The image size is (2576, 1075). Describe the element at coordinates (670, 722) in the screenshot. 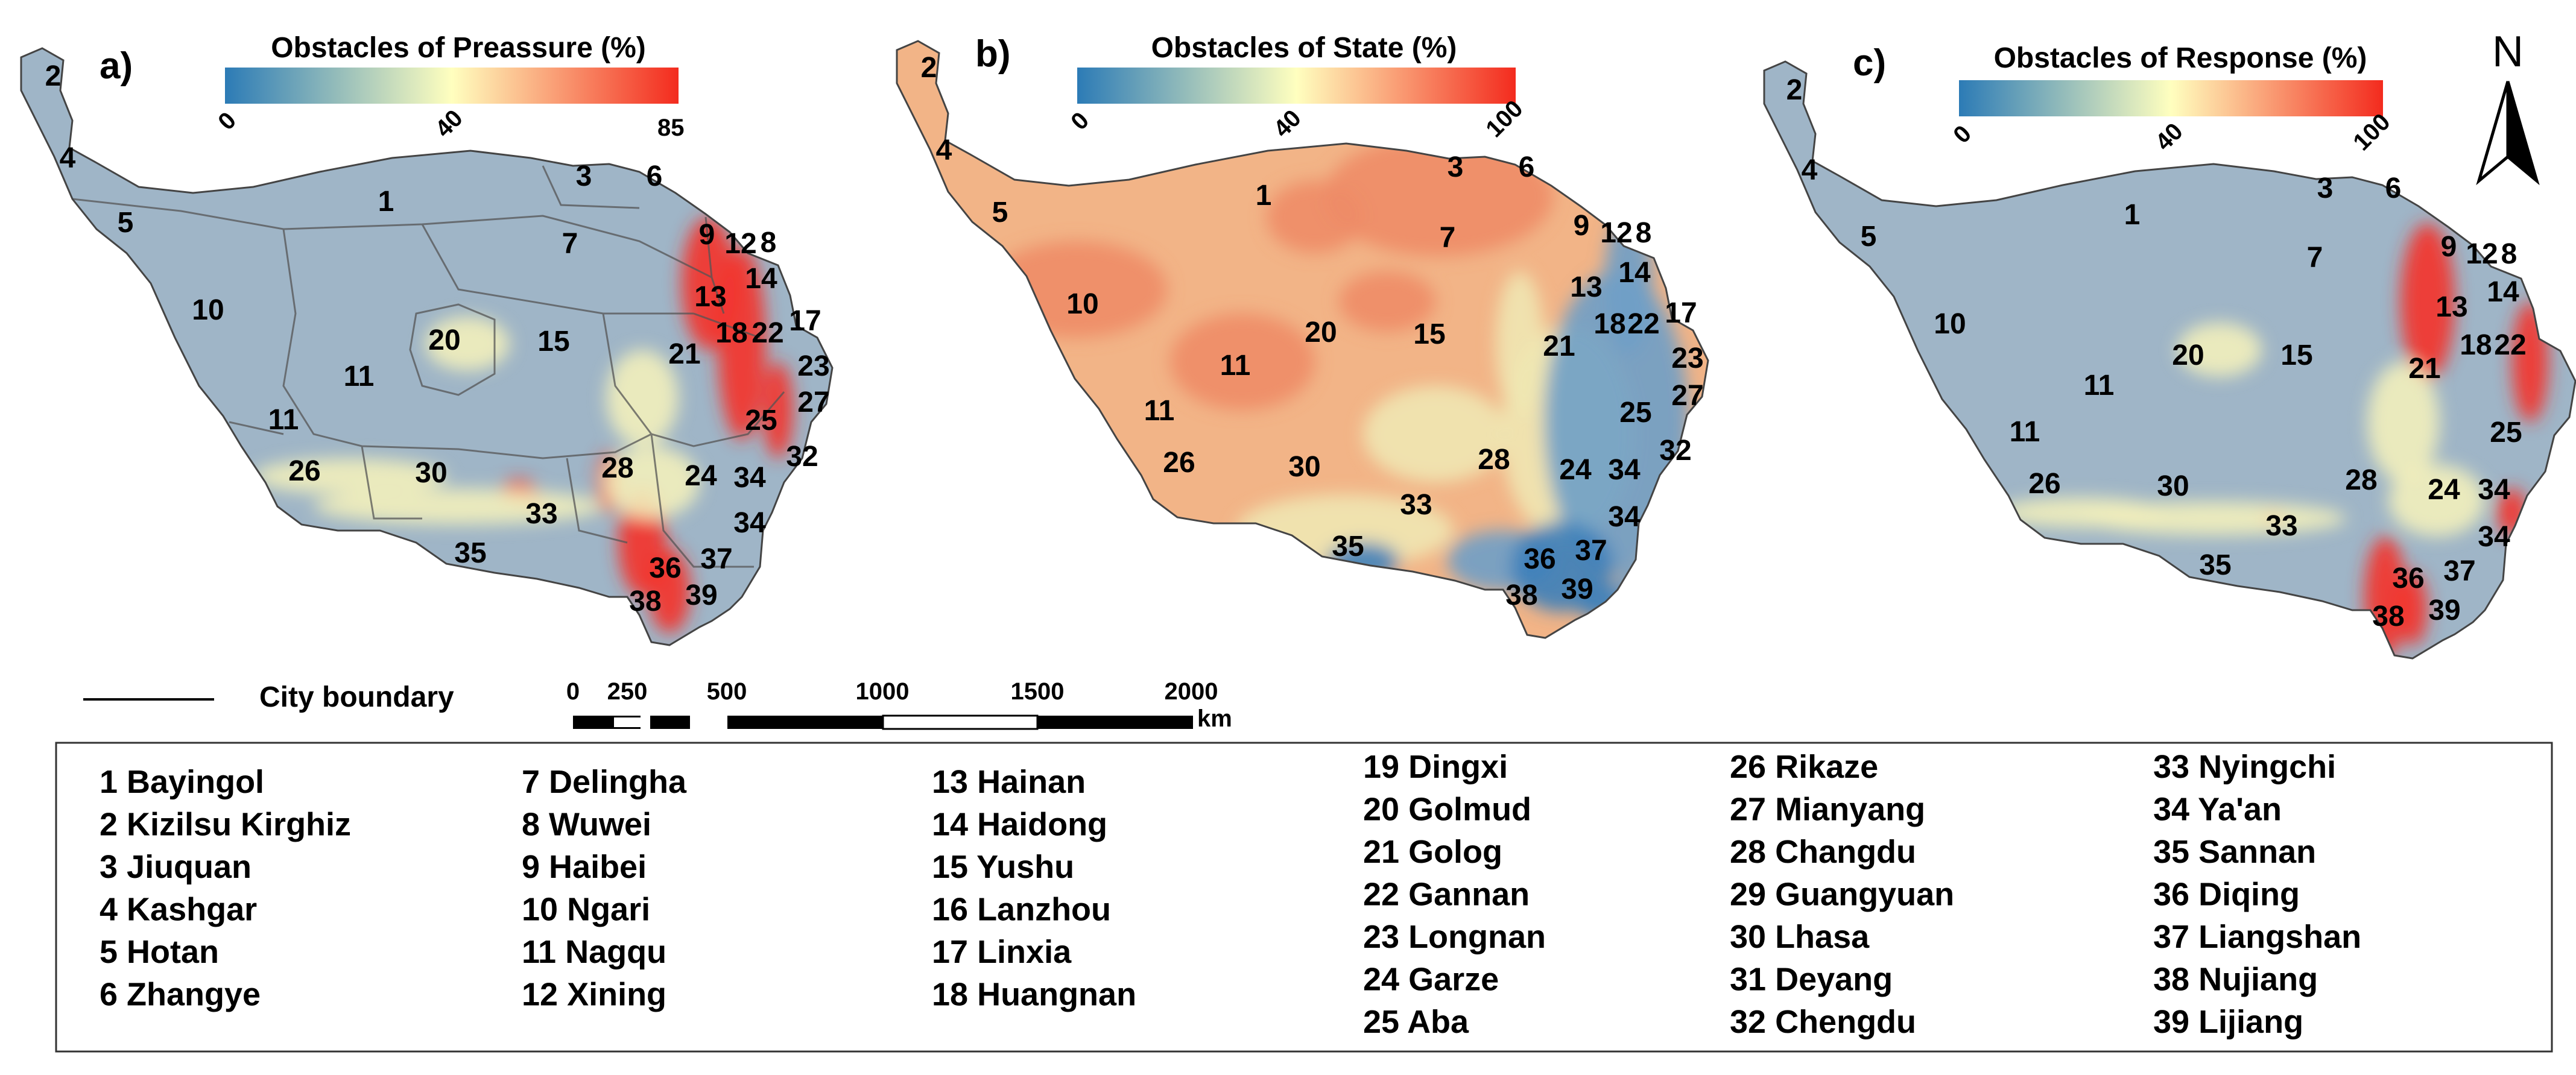

I see `scale-segment` at that location.